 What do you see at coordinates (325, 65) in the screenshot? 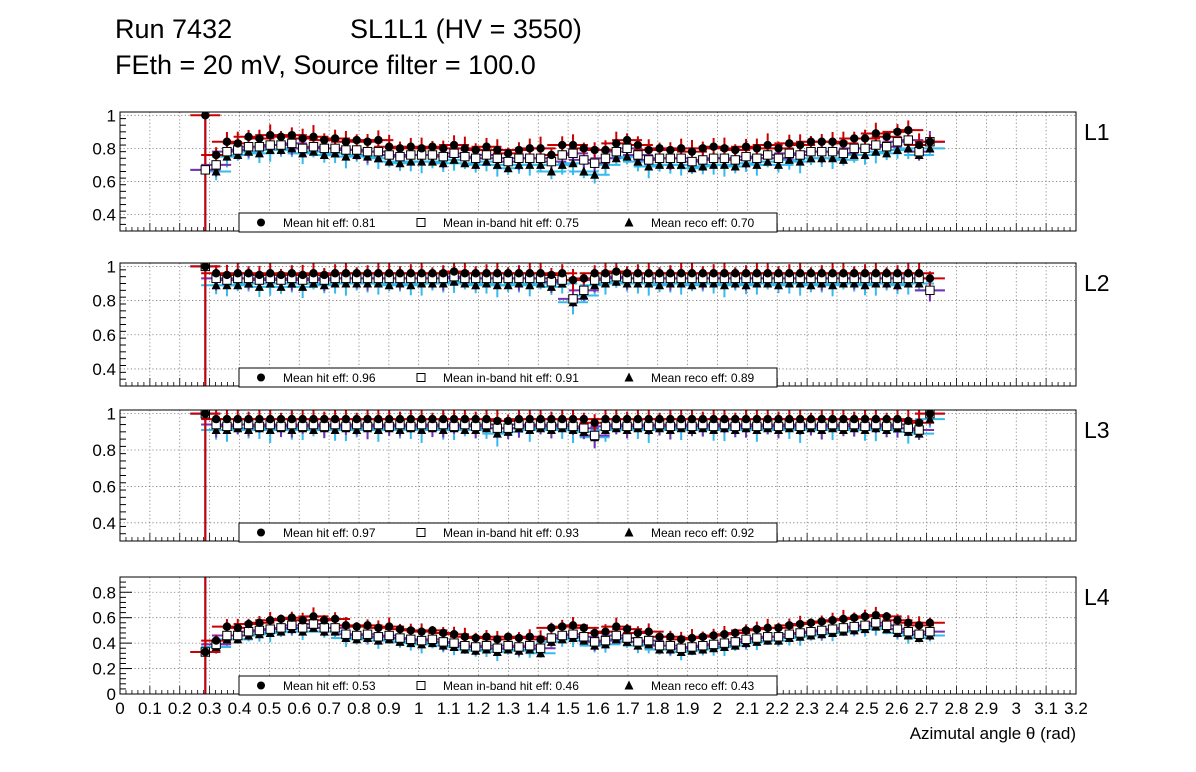
I see `chart-subtitle: FEth = 20 mV, Source filter = 100.0` at bounding box center [325, 65].